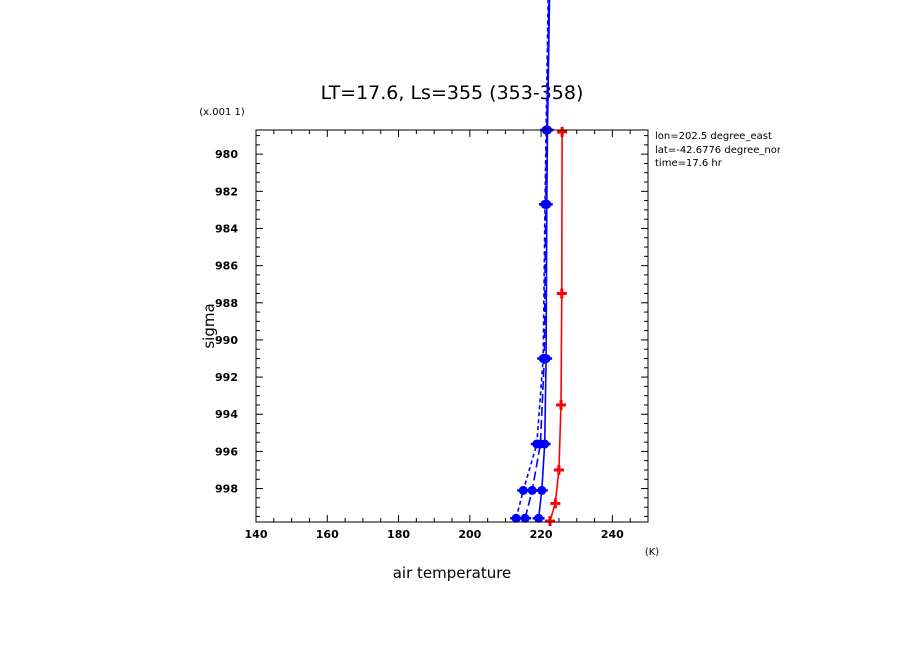 This screenshot has width=904, height=654. What do you see at coordinates (469, 534) in the screenshot?
I see `x-tick-label: 200` at bounding box center [469, 534].